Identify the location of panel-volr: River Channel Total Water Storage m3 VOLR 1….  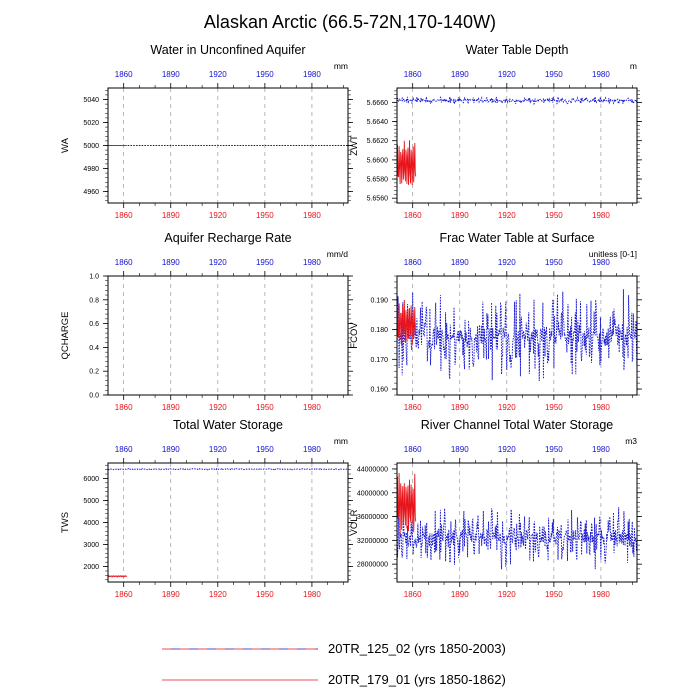
(495, 508).